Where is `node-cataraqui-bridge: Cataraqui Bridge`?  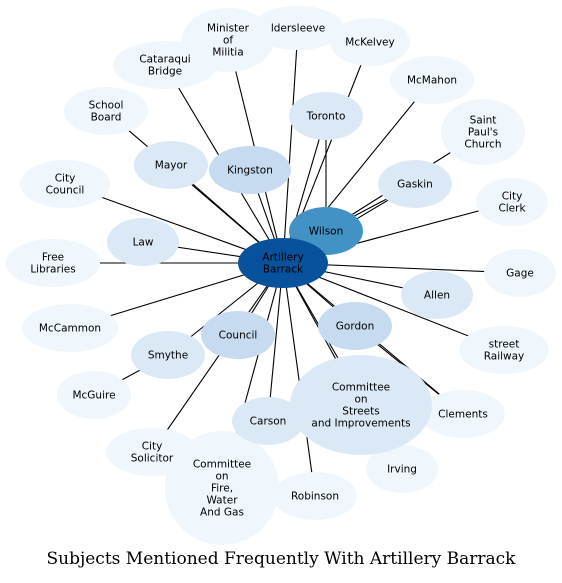 node-cataraqui-bridge: Cataraqui Bridge is located at coordinates (165, 65).